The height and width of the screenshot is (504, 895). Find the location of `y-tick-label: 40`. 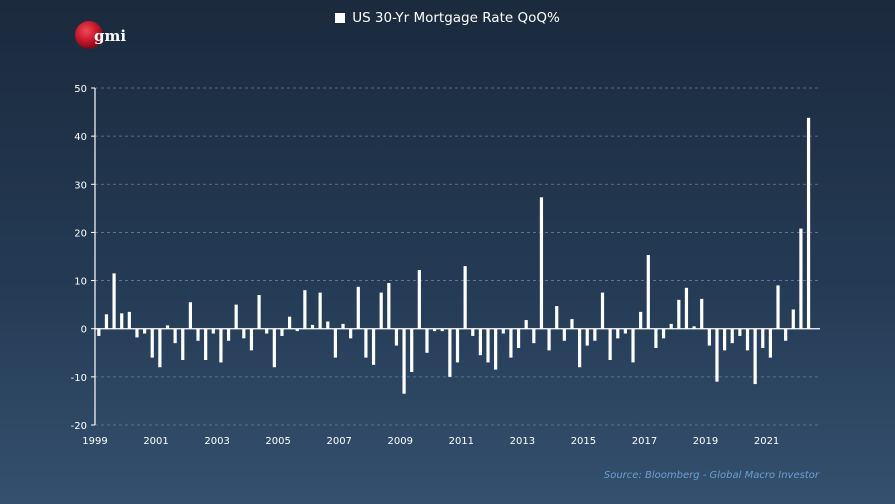

y-tick-label: 40 is located at coordinates (80, 137).